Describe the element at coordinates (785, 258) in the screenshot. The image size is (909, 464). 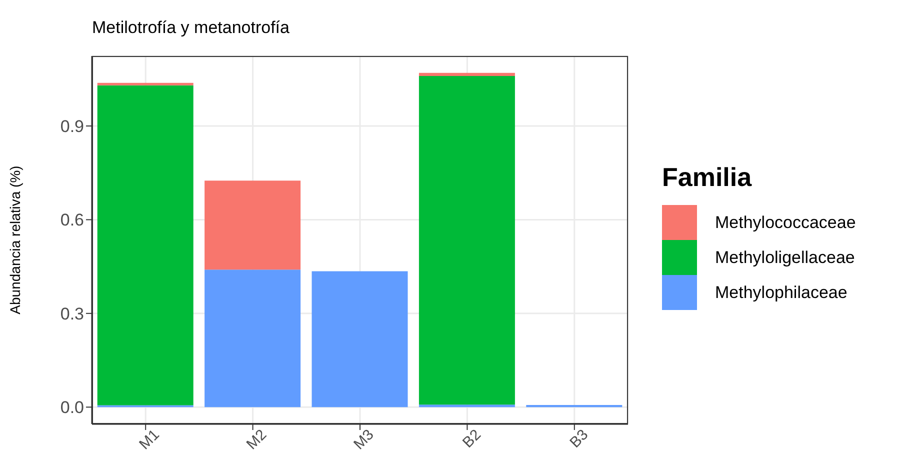
I see `legend-label: Methyloligellaceae` at that location.